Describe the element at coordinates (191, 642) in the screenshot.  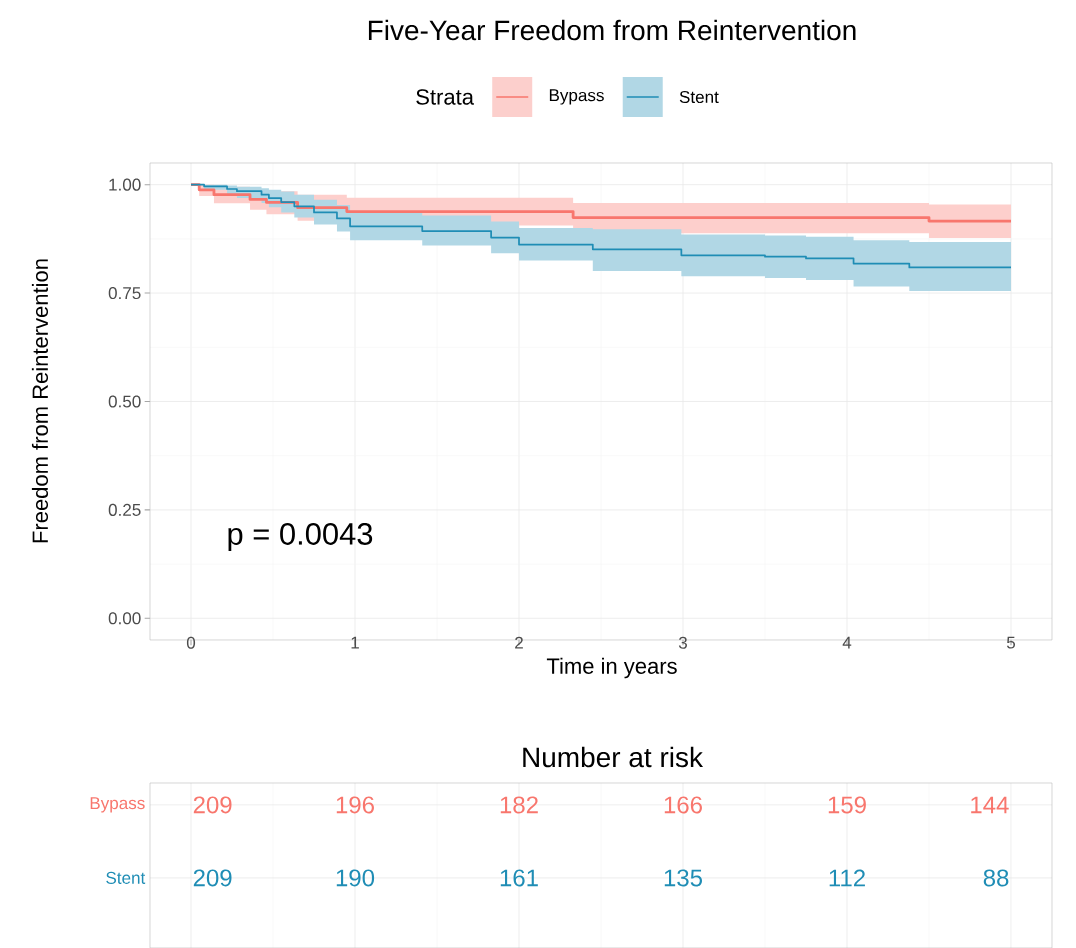
I see `x-tick-label: 0` at that location.